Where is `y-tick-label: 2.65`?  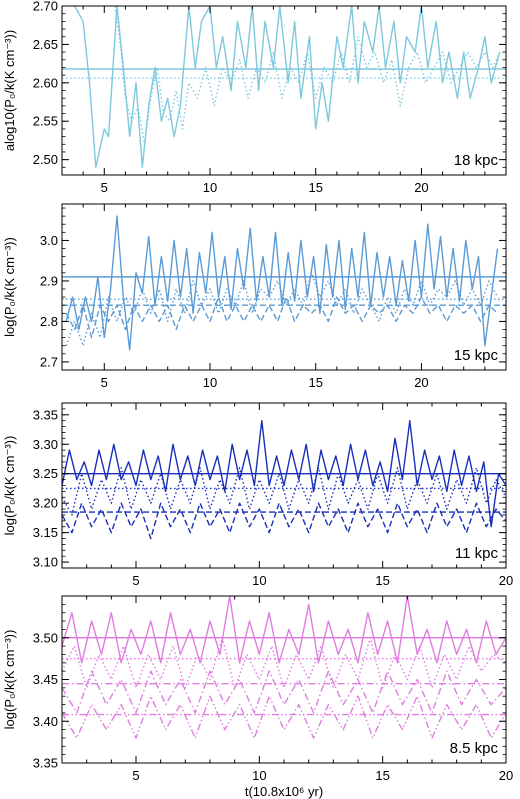
y-tick-label: 2.65 is located at coordinates (45, 44).